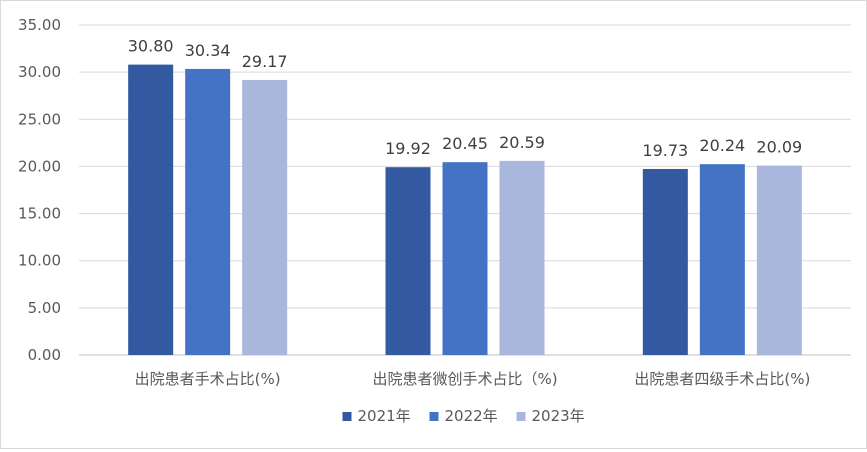 Image resolution: width=867 pixels, height=452 pixels. What do you see at coordinates (208, 50) in the screenshot?
I see `data-label: 30.34` at bounding box center [208, 50].